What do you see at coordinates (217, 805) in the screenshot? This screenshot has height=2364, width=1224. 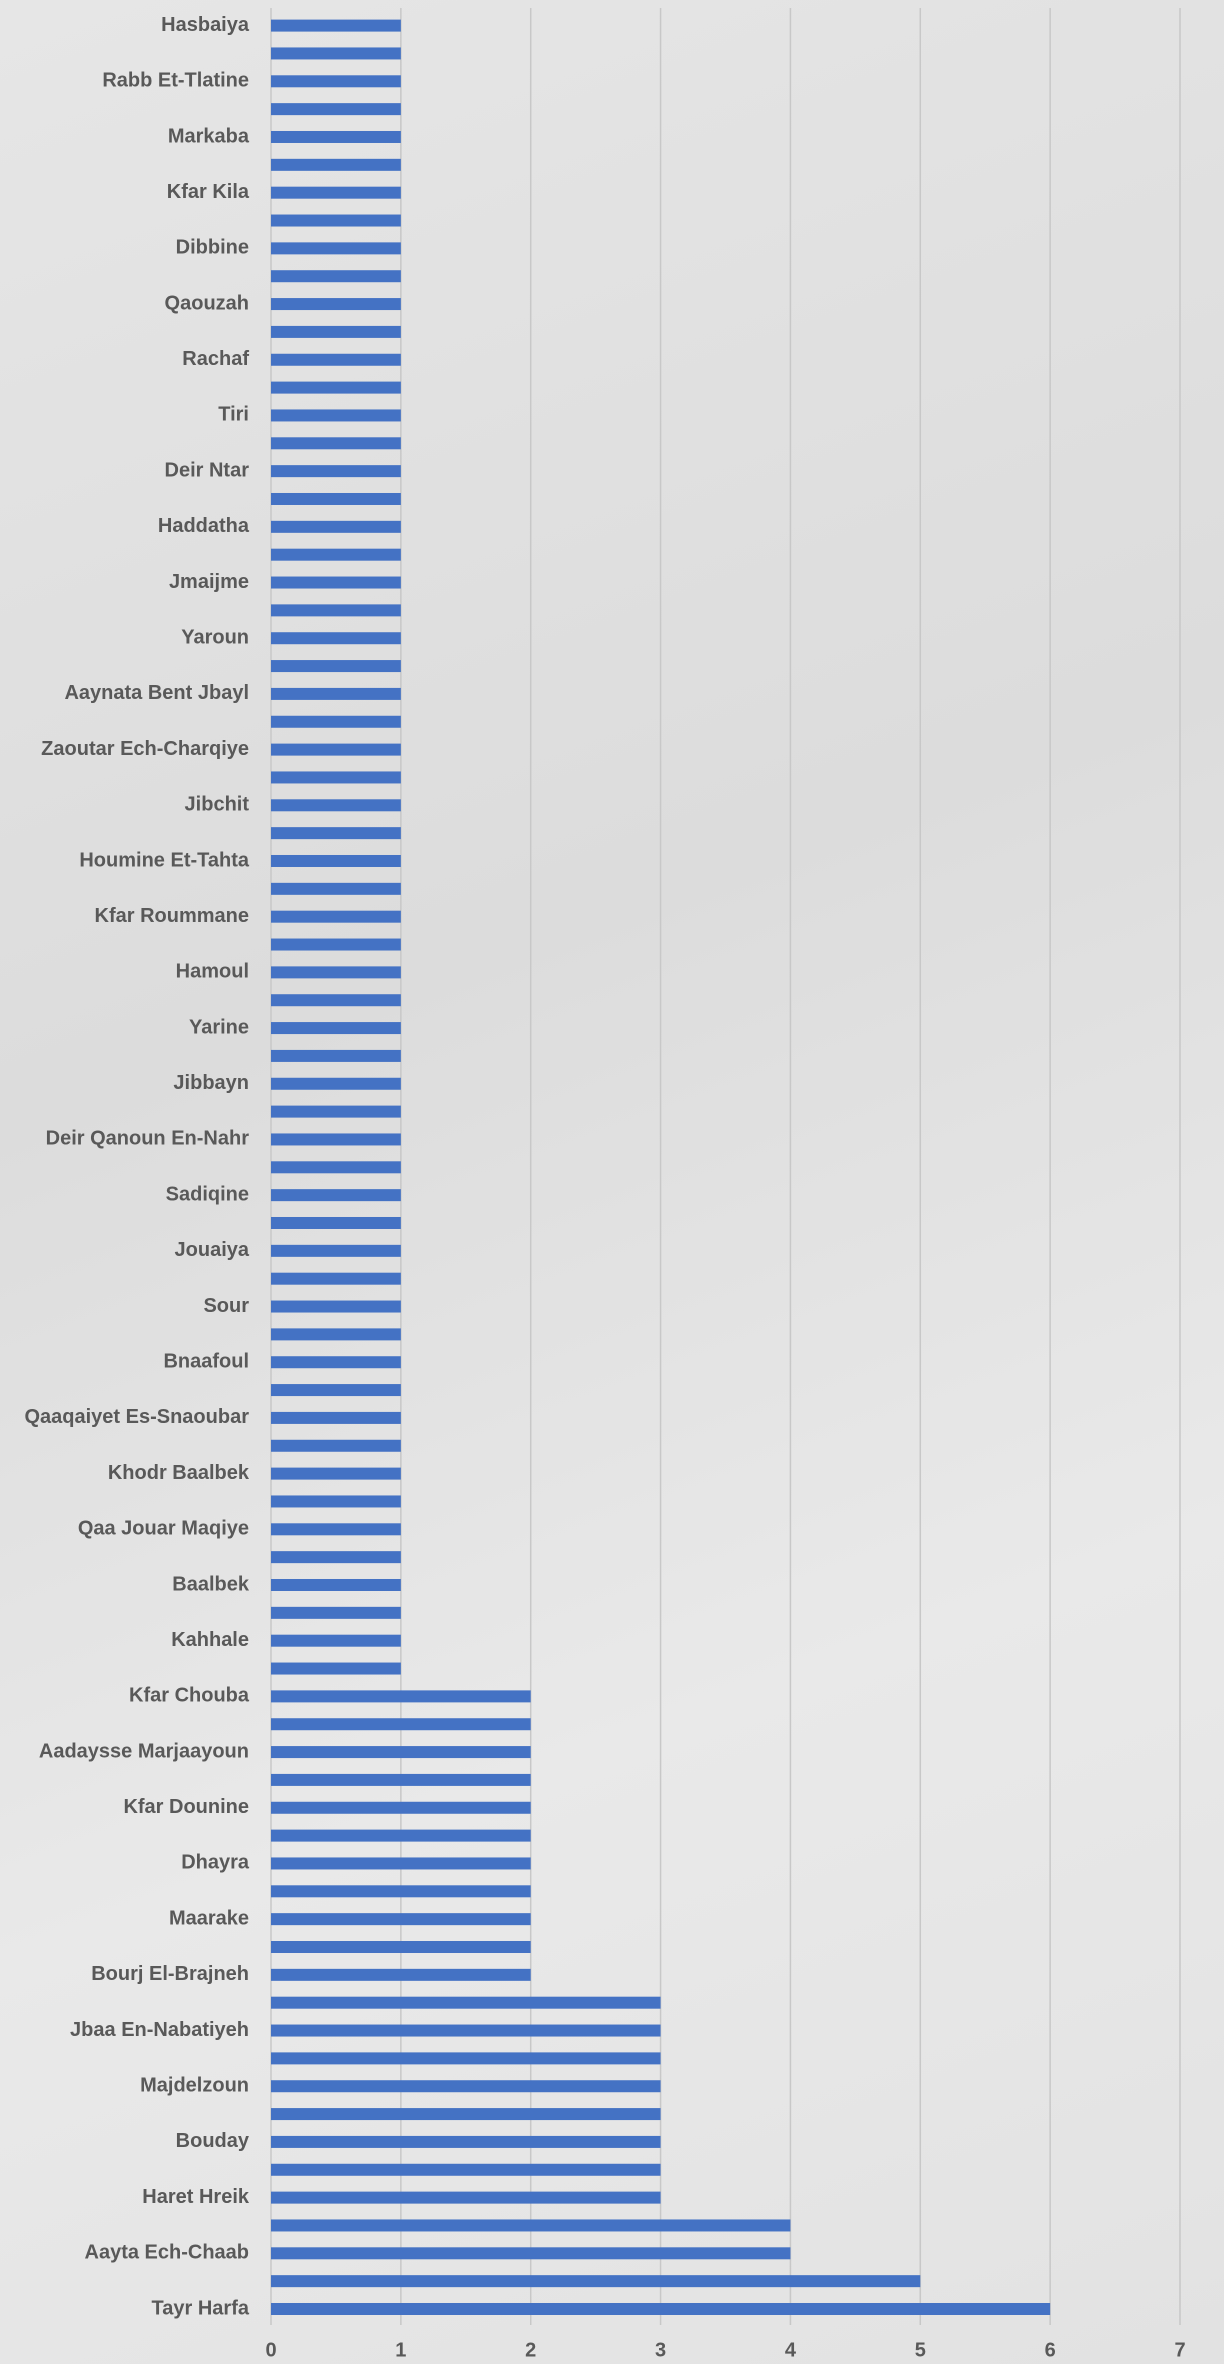 I see `y-tick-label: Jibchit` at bounding box center [217, 805].